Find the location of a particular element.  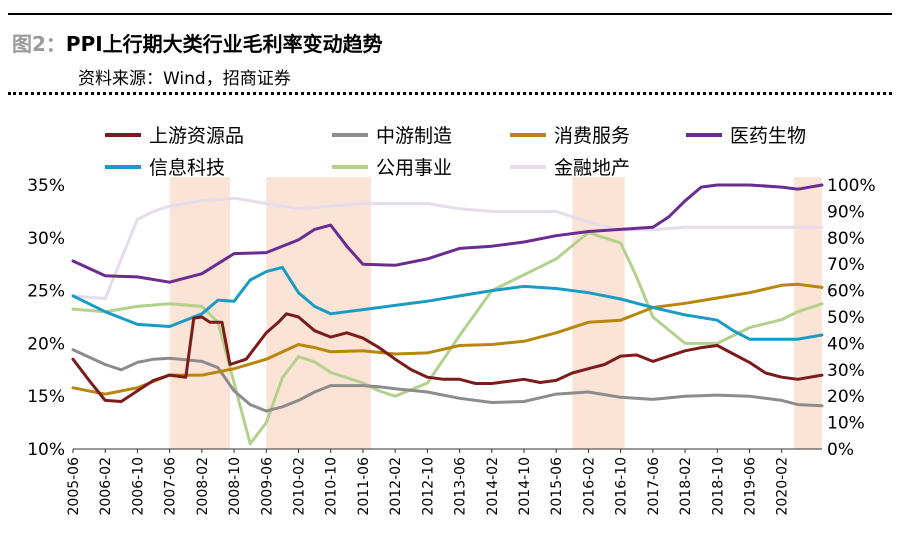

x-tick-label: 2014-10 is located at coordinates (525, 486).